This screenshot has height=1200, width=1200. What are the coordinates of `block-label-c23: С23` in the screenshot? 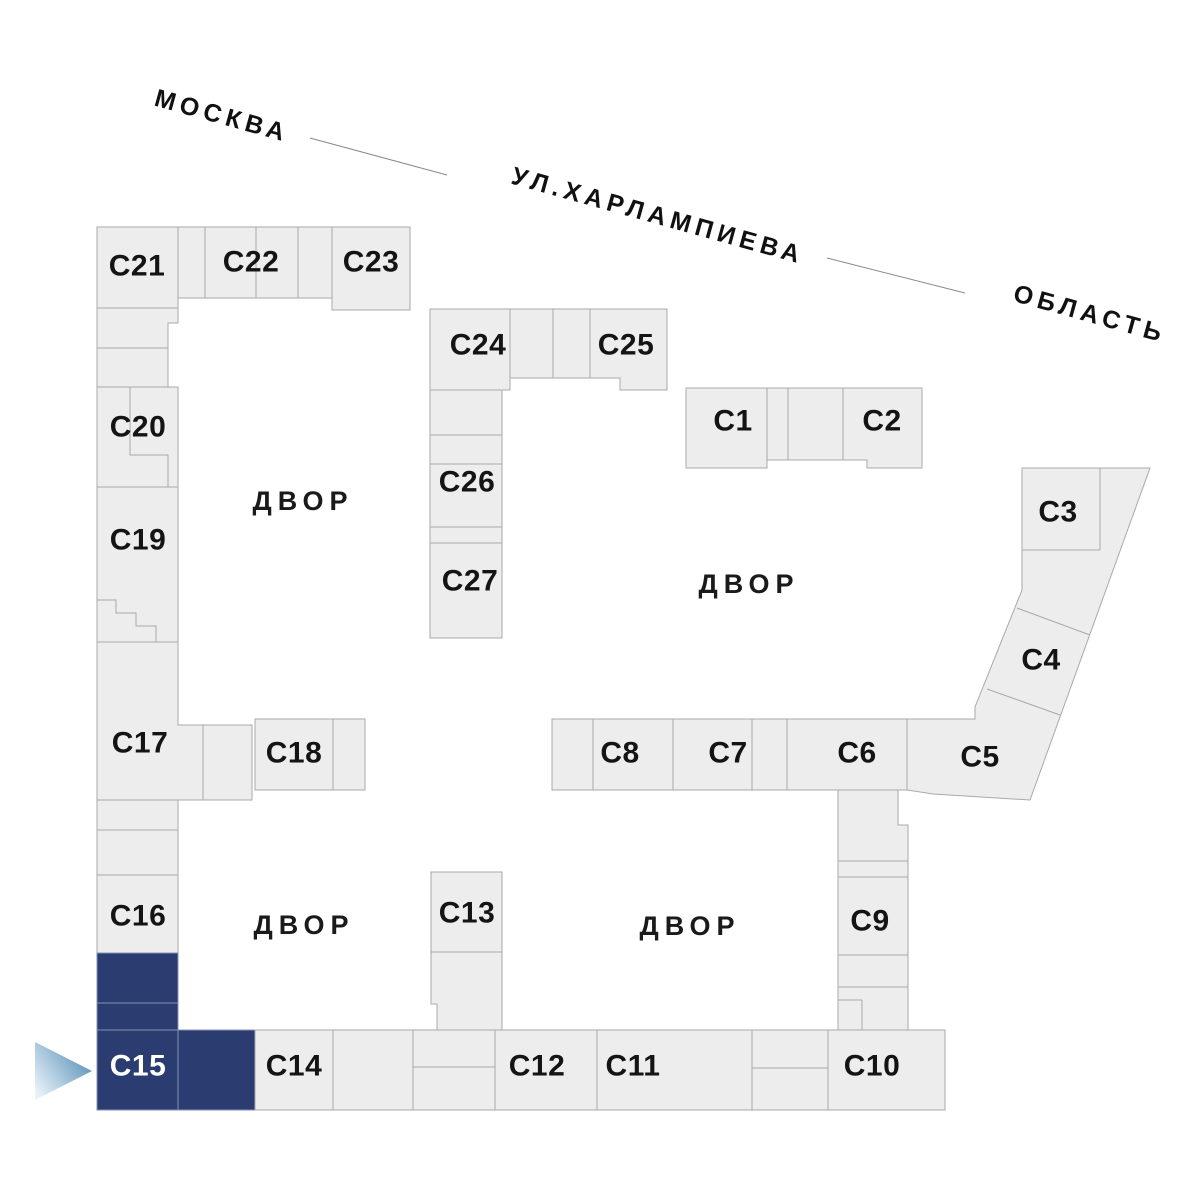 It's located at (371, 262).